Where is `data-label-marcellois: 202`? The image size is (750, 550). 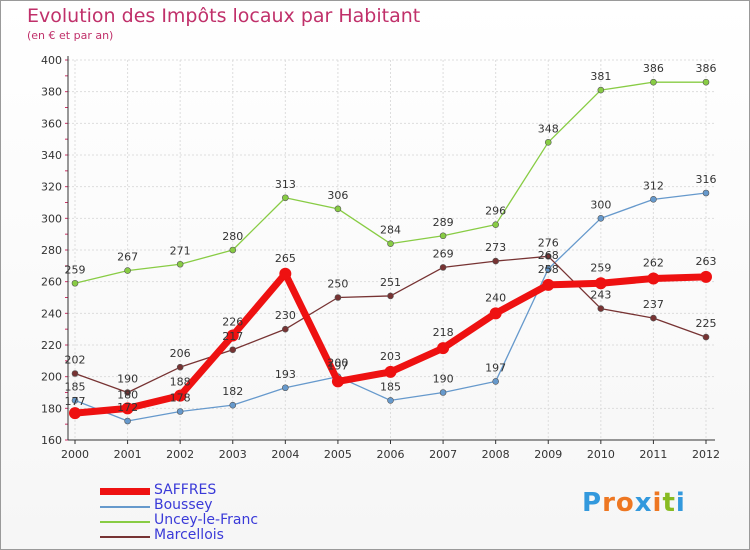 data-label-marcellois: 202 is located at coordinates (75, 360).